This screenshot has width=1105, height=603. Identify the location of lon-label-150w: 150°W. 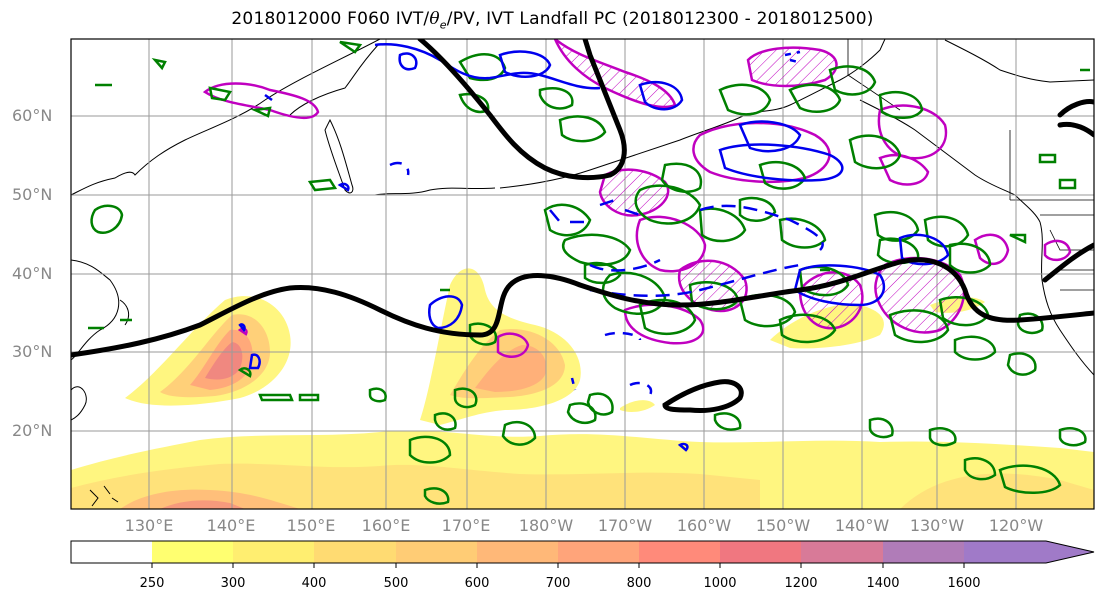
(783, 525).